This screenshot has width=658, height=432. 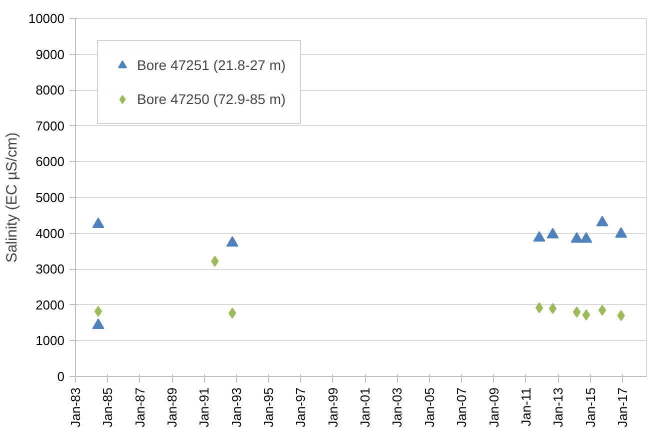 What do you see at coordinates (50, 162) in the screenshot?
I see `y-tick-label: 6000` at bounding box center [50, 162].